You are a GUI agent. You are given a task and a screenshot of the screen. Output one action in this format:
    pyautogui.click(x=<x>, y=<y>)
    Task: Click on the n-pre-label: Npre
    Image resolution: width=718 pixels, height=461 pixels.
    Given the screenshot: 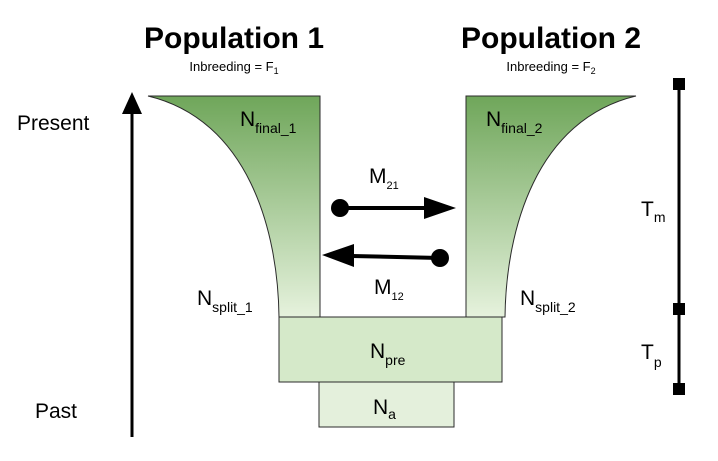 What is the action you would take?
    pyautogui.click(x=388, y=354)
    